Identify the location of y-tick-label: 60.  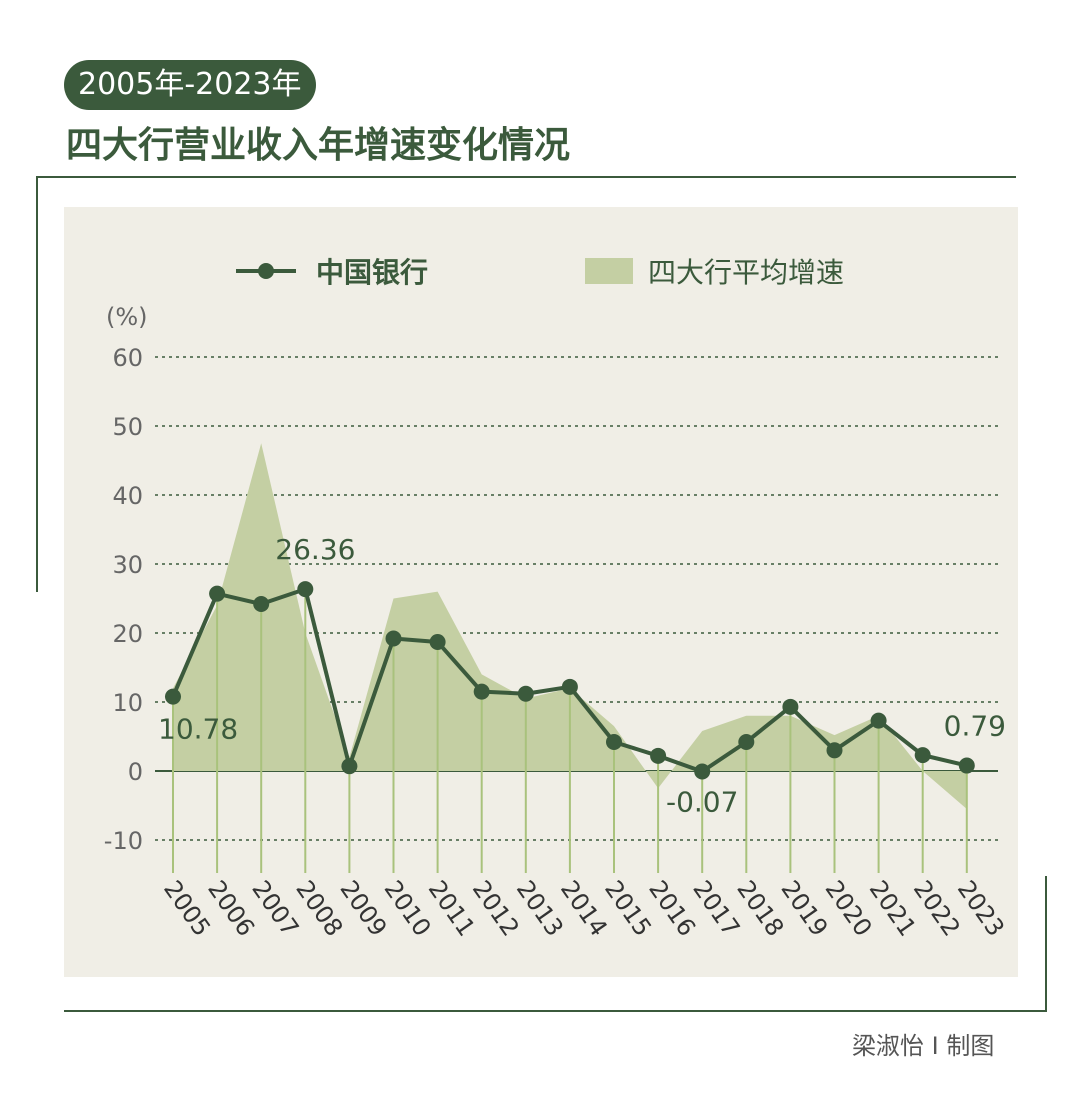
(127, 358).